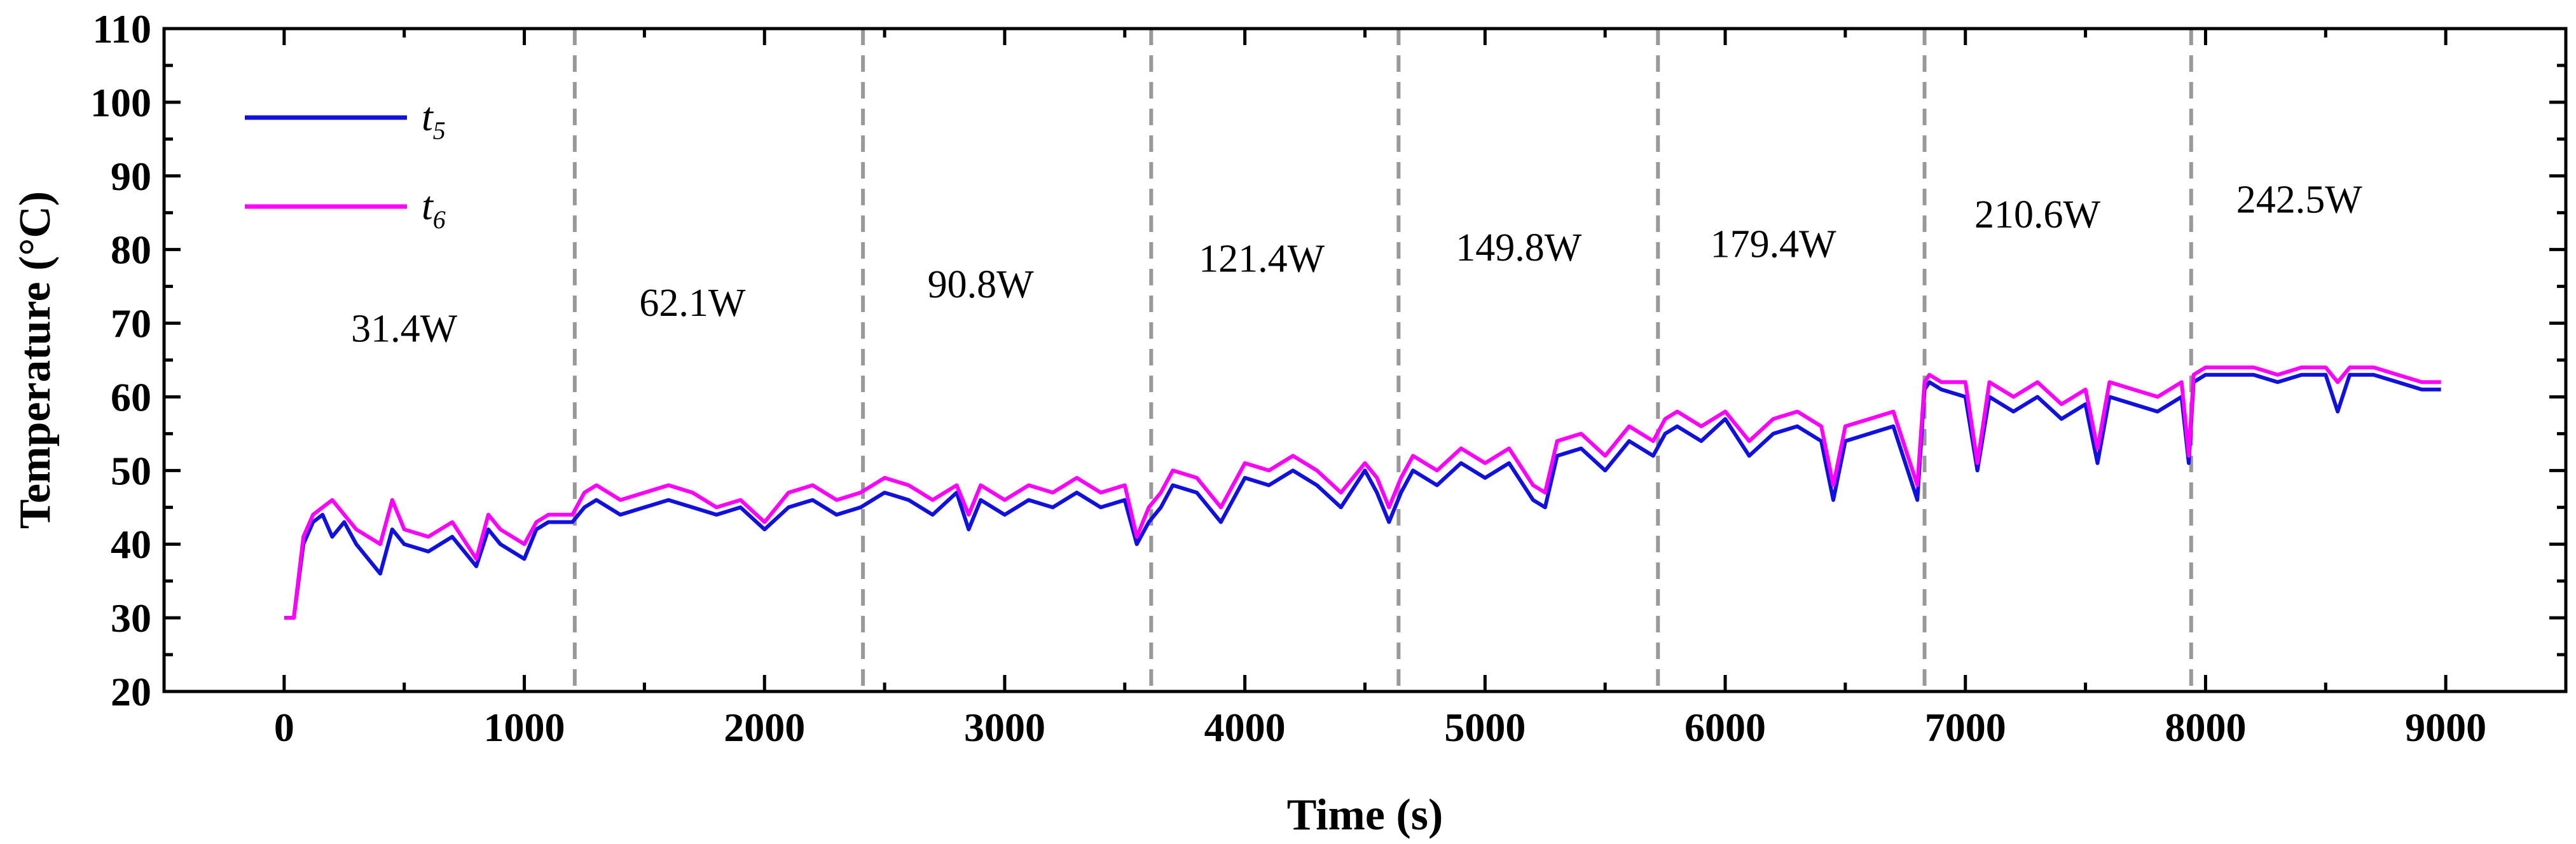 This screenshot has height=844, width=2576. What do you see at coordinates (981, 284) in the screenshot?
I see `power-label: 90.8W` at bounding box center [981, 284].